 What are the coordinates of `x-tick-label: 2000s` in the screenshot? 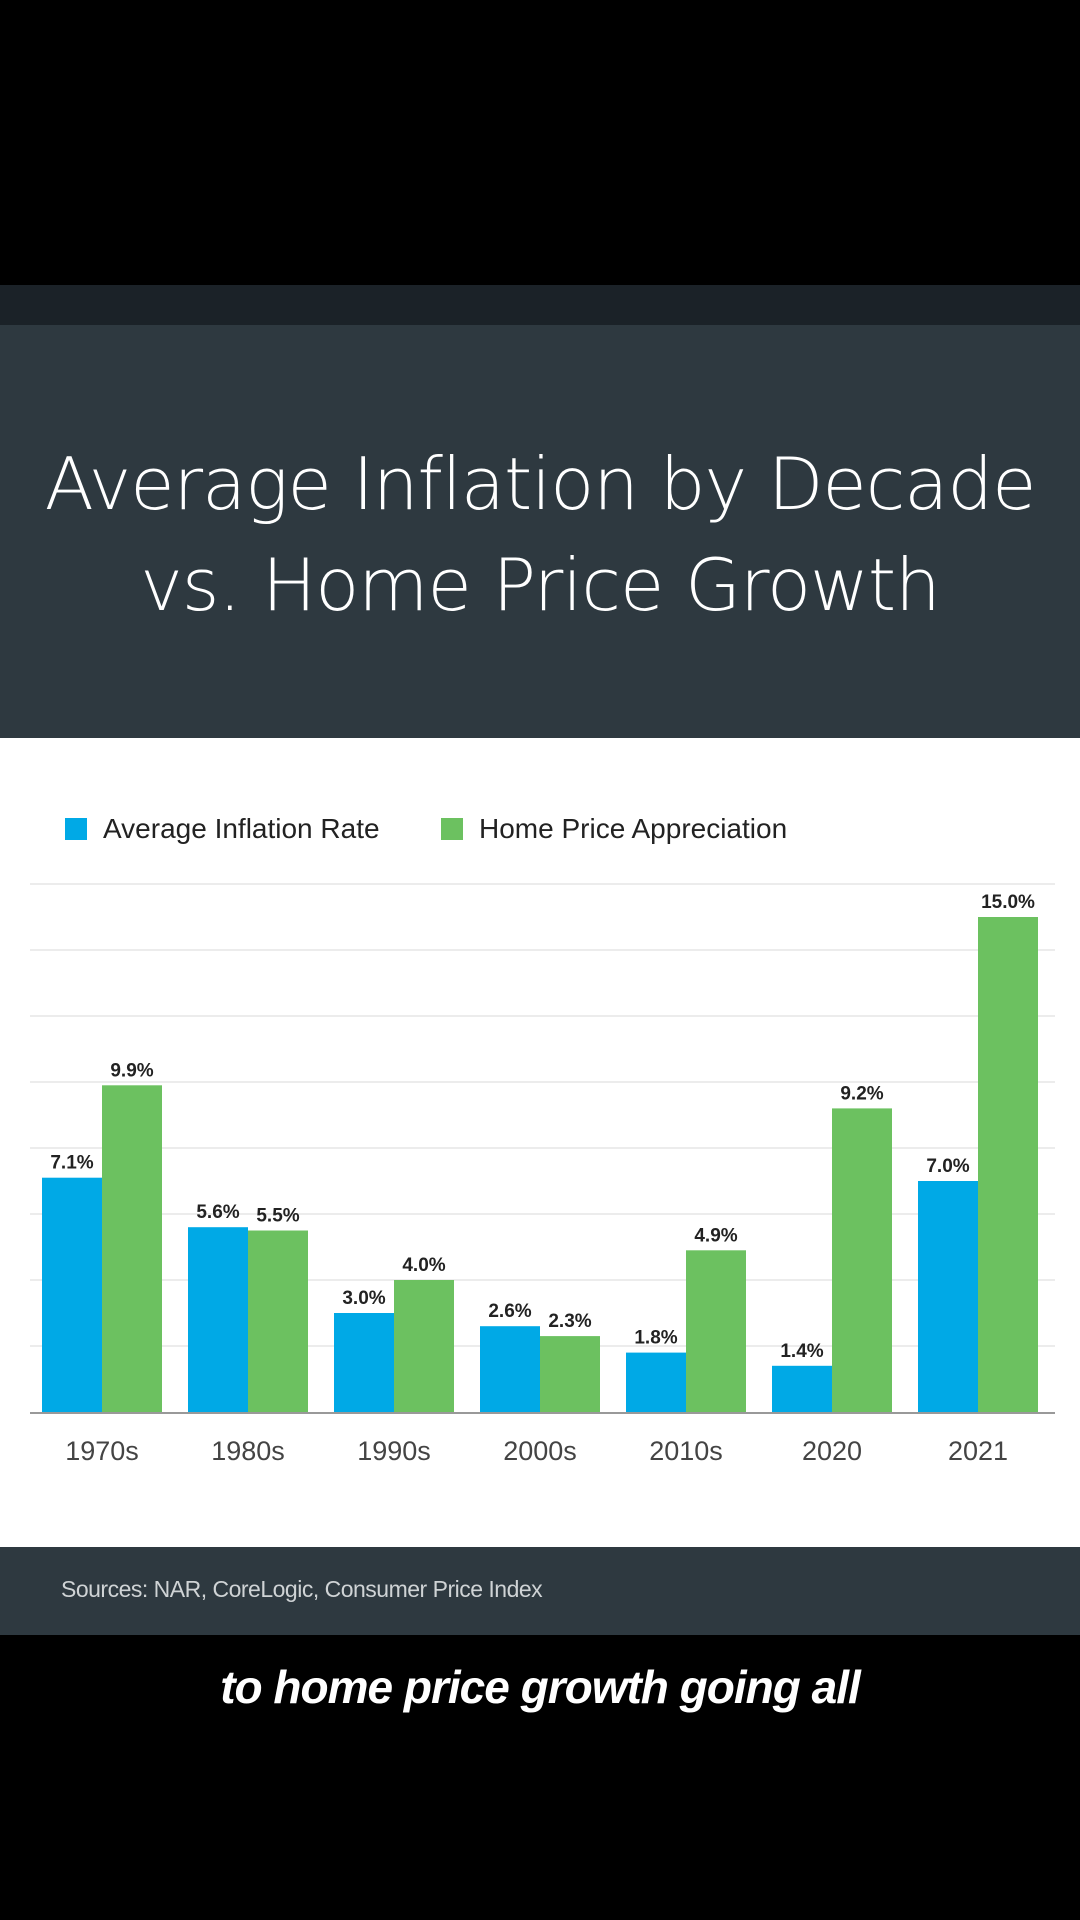 It's located at (540, 1451).